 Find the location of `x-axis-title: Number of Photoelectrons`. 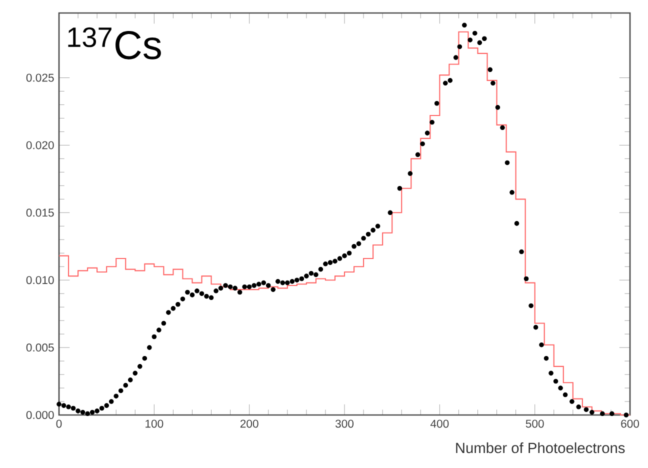

x-axis-title: Number of Photoelectrons is located at coordinates (540, 448).